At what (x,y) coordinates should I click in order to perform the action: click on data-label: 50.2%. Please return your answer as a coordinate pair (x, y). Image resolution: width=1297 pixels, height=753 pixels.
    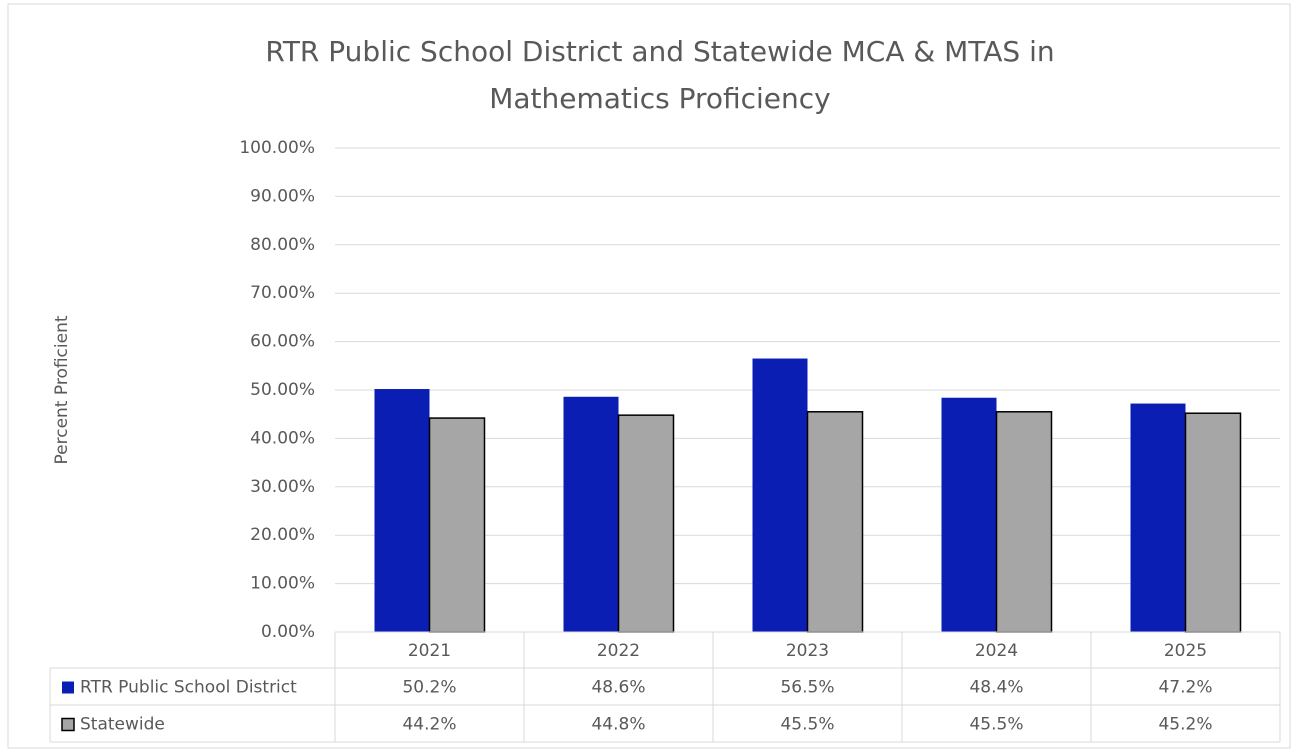
    Looking at the image, I should click on (429, 688).